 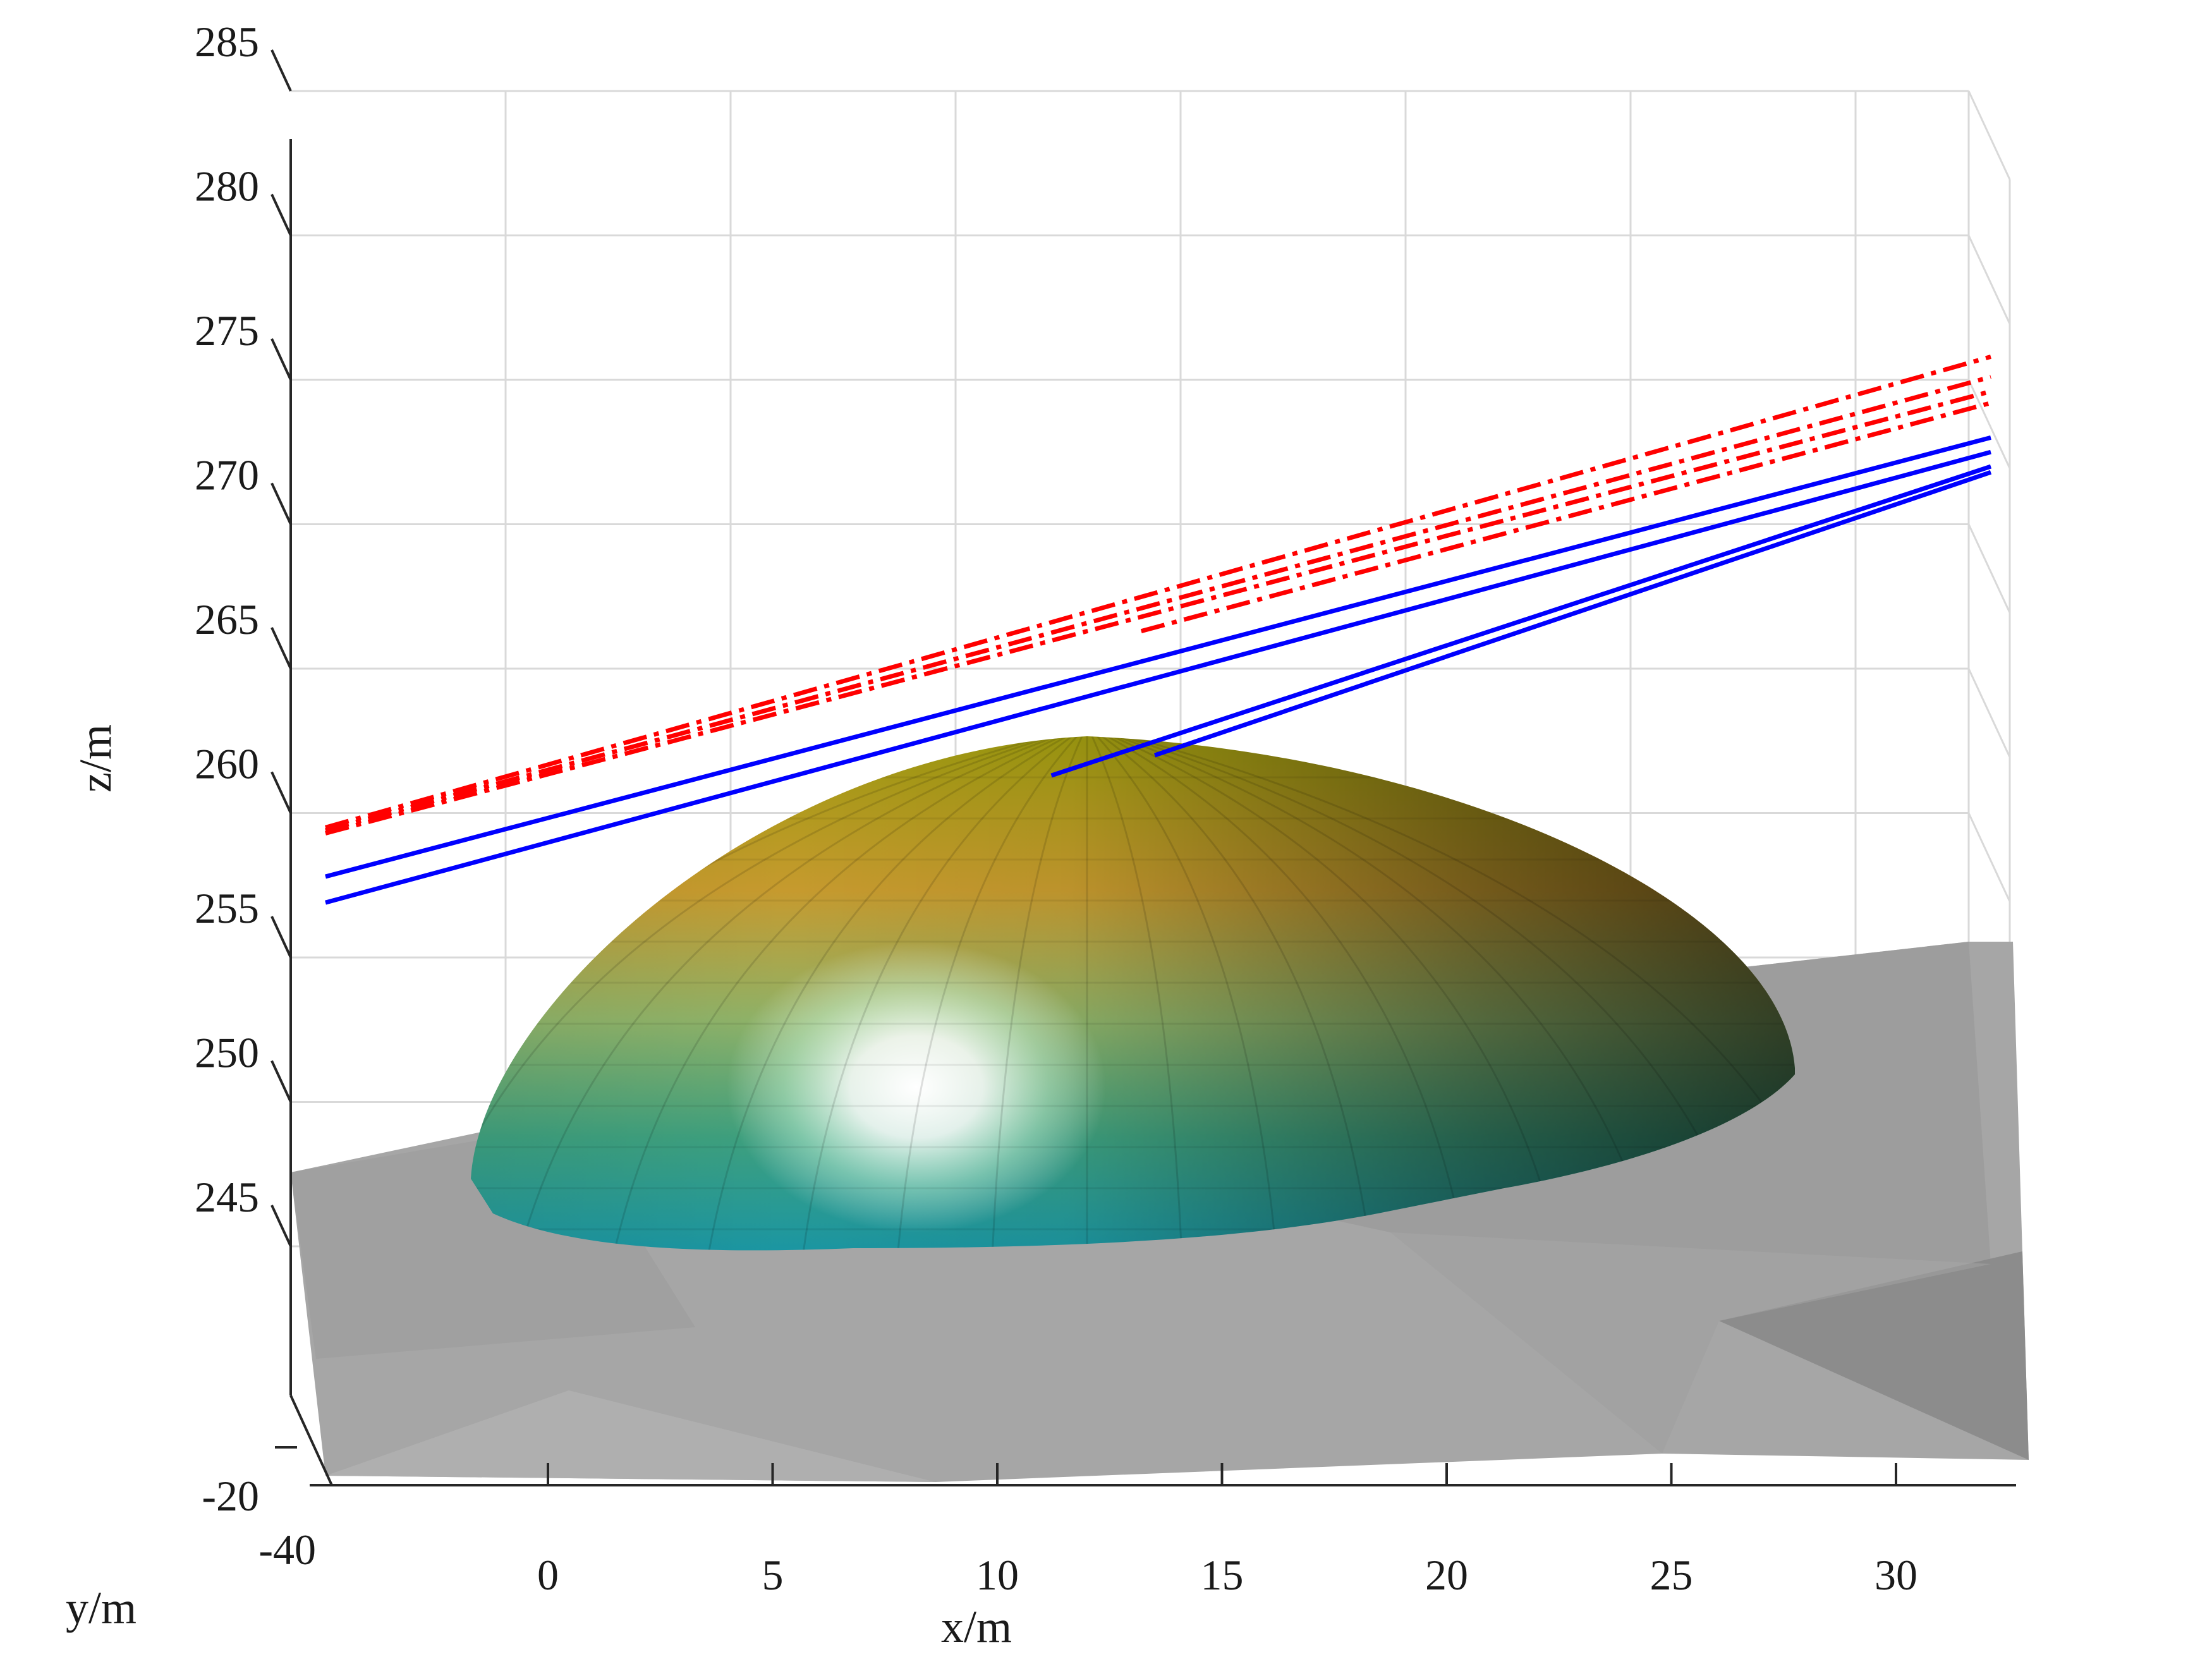 What do you see at coordinates (101, 1608) in the screenshot?
I see `y-axis-title: y/m` at bounding box center [101, 1608].